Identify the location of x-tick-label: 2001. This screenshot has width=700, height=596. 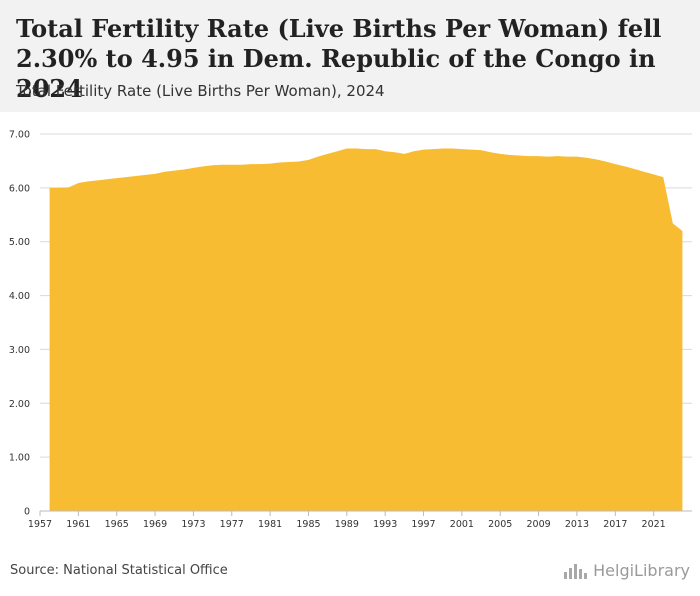
(462, 524).